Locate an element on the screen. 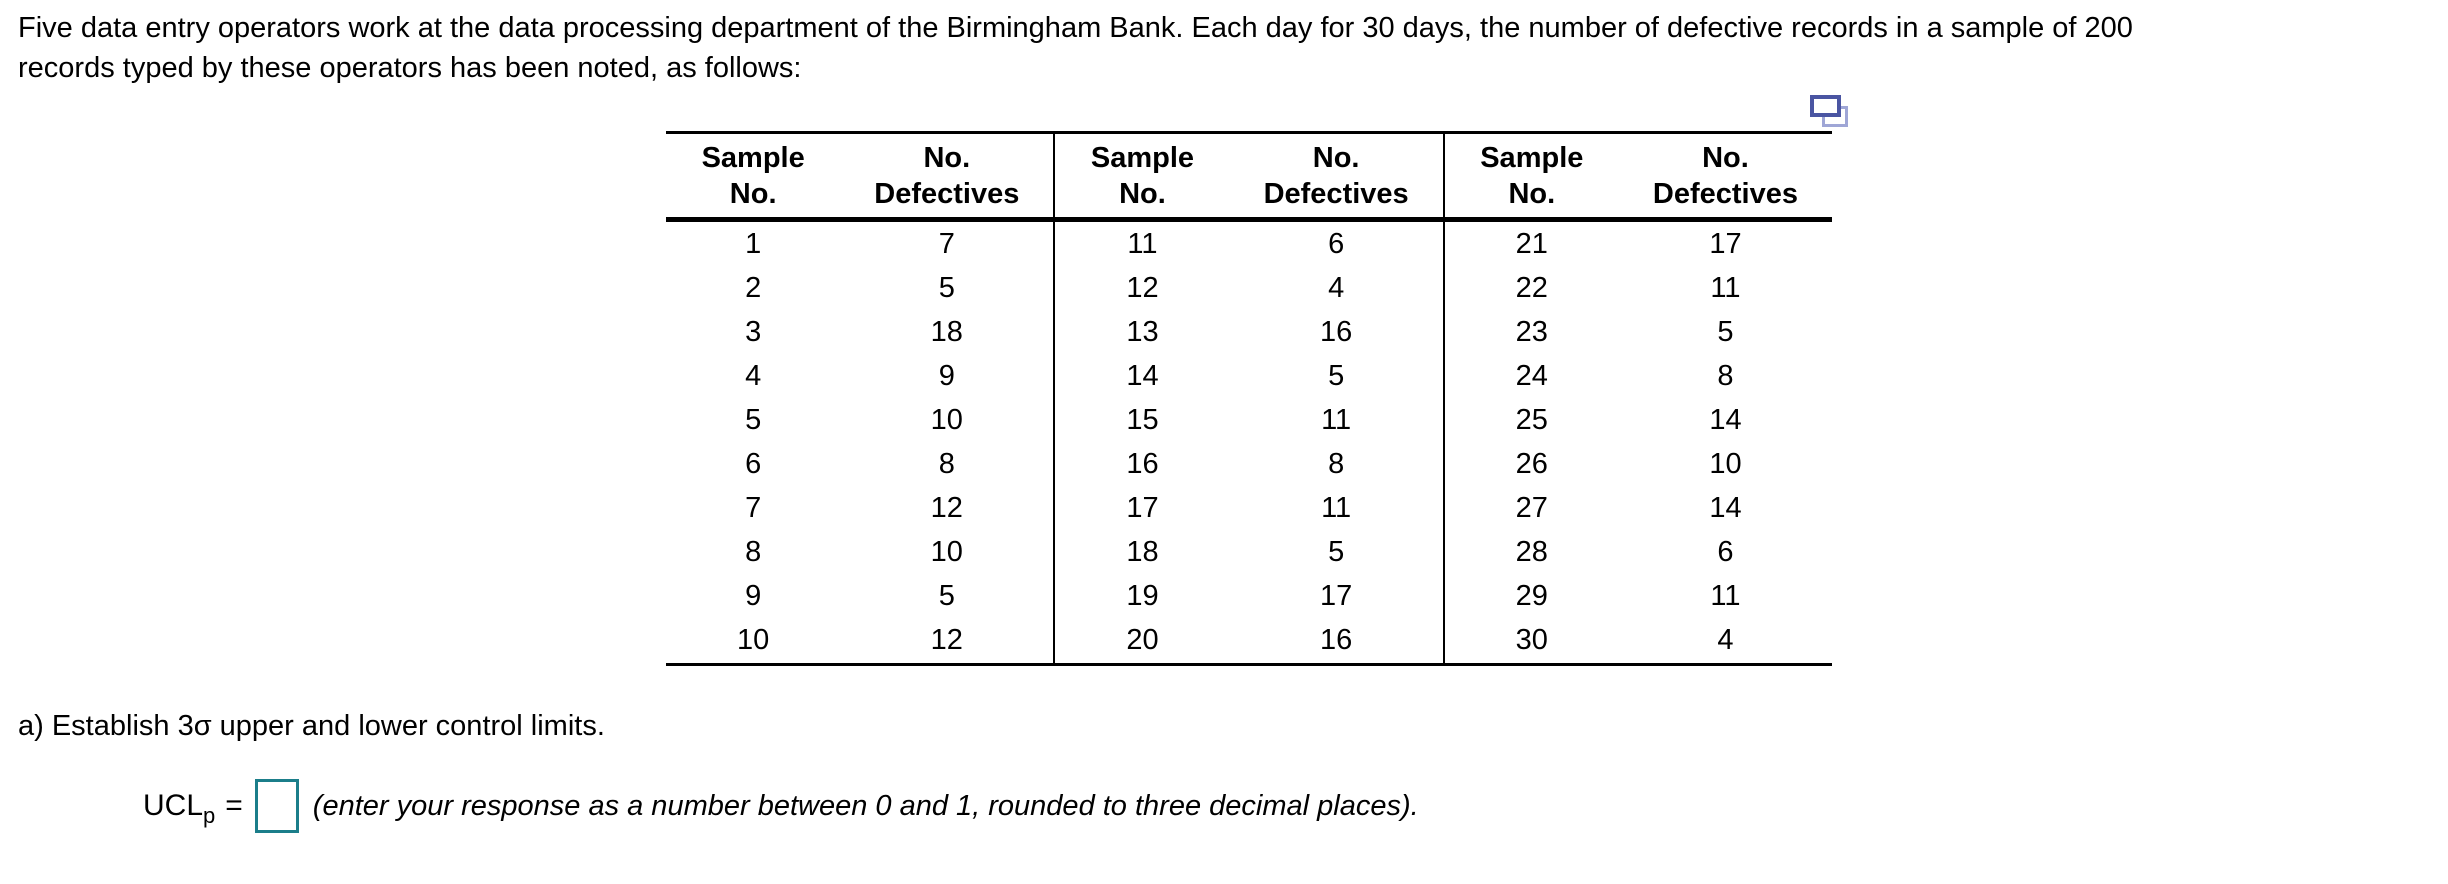 Image resolution: width=2448 pixels, height=884 pixels. table-row: 20 16 is located at coordinates (1248, 641).